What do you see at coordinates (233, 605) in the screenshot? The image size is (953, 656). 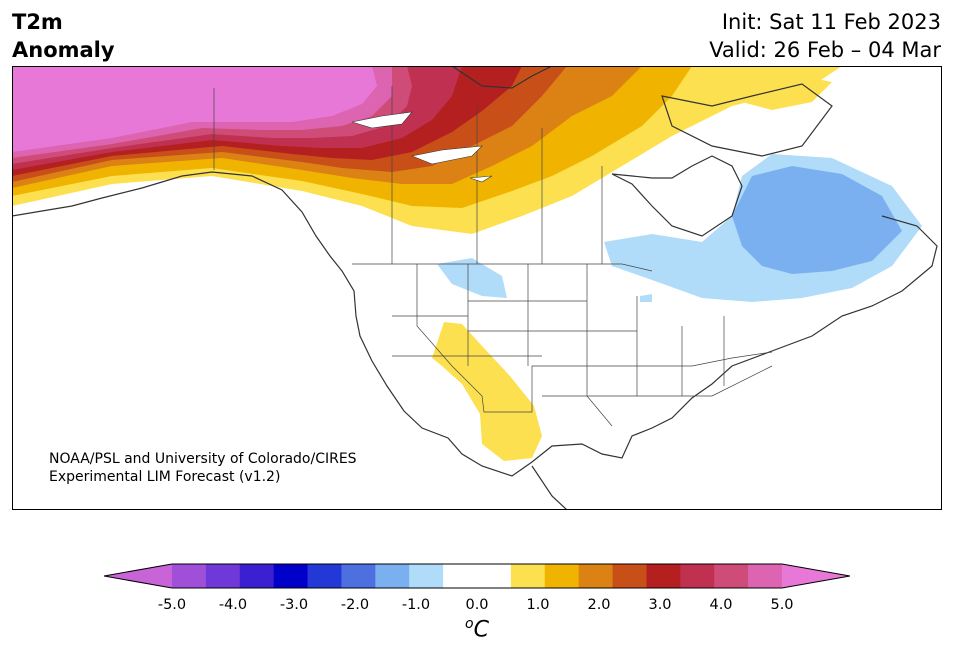 I see `colorbar-tick-label: -4.0` at bounding box center [233, 605].